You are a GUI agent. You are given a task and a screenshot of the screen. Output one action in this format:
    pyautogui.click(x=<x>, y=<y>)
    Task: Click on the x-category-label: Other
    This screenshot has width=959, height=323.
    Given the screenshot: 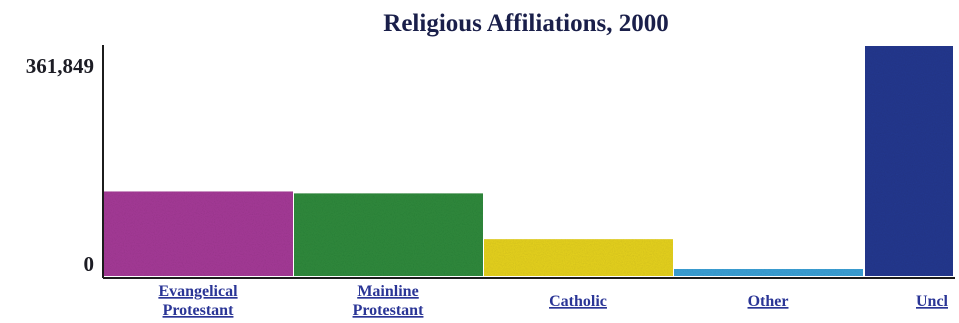 What is the action you would take?
    pyautogui.click(x=768, y=301)
    